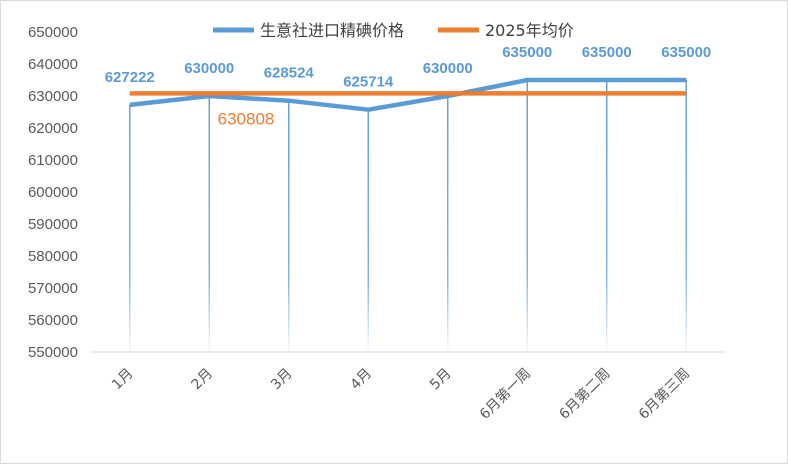 The width and height of the screenshot is (788, 464). I want to click on legend: 生意社进口精碘价格 2025年均价, so click(393, 30).